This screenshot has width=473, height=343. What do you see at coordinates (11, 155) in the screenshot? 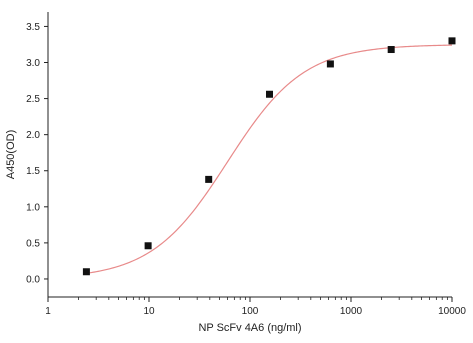
I see `y-axis-label: A450(OD)` at bounding box center [11, 155].